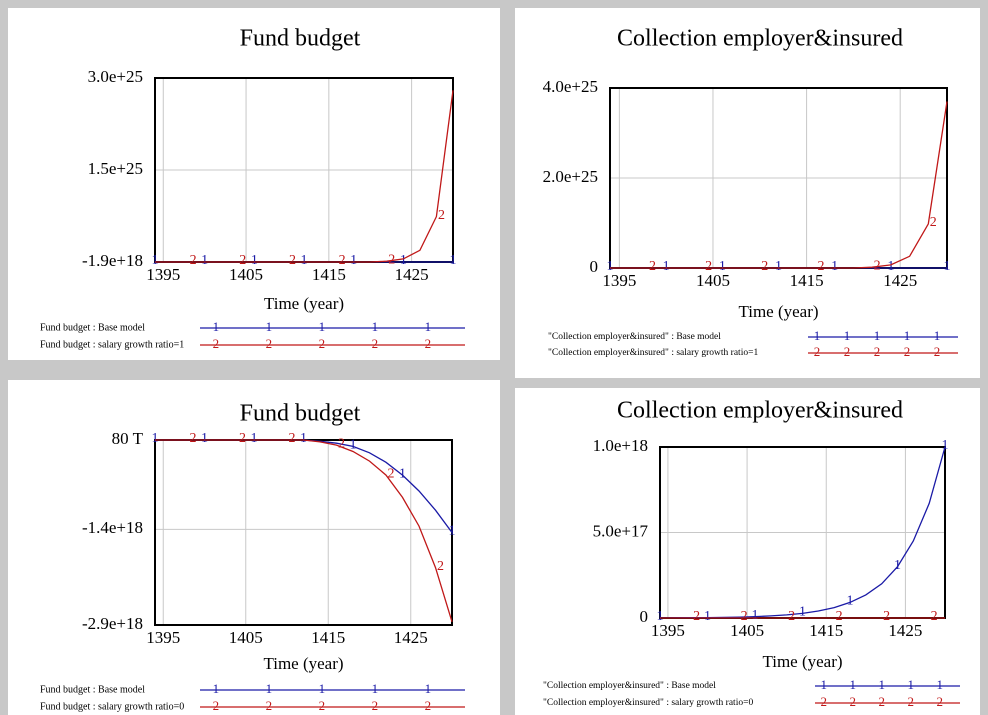  I want to click on legend-label: Fund budget : salary growth ratio=1, so click(112, 344).